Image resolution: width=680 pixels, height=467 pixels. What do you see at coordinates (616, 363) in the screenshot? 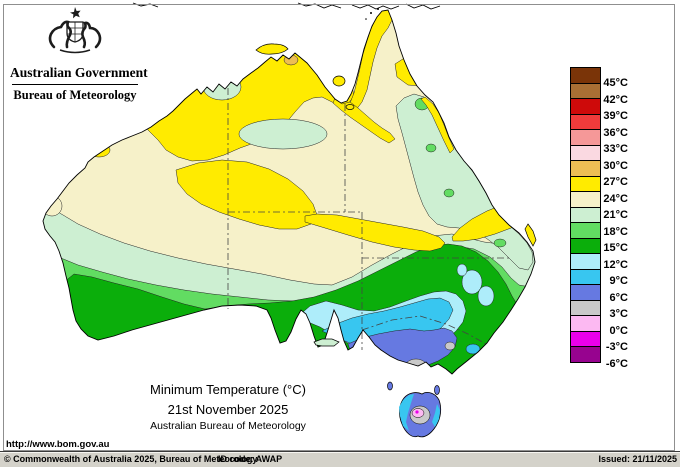
I see `legend-label--6degC: -6°C` at bounding box center [616, 363].